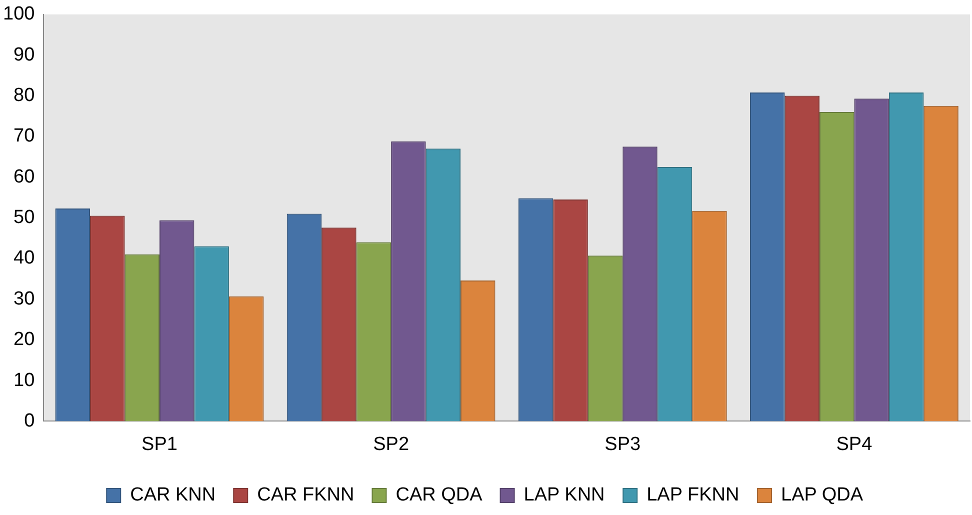 This screenshot has height=515, width=972. Describe the element at coordinates (173, 495) in the screenshot. I see `legend-label: CAR KNN` at that location.